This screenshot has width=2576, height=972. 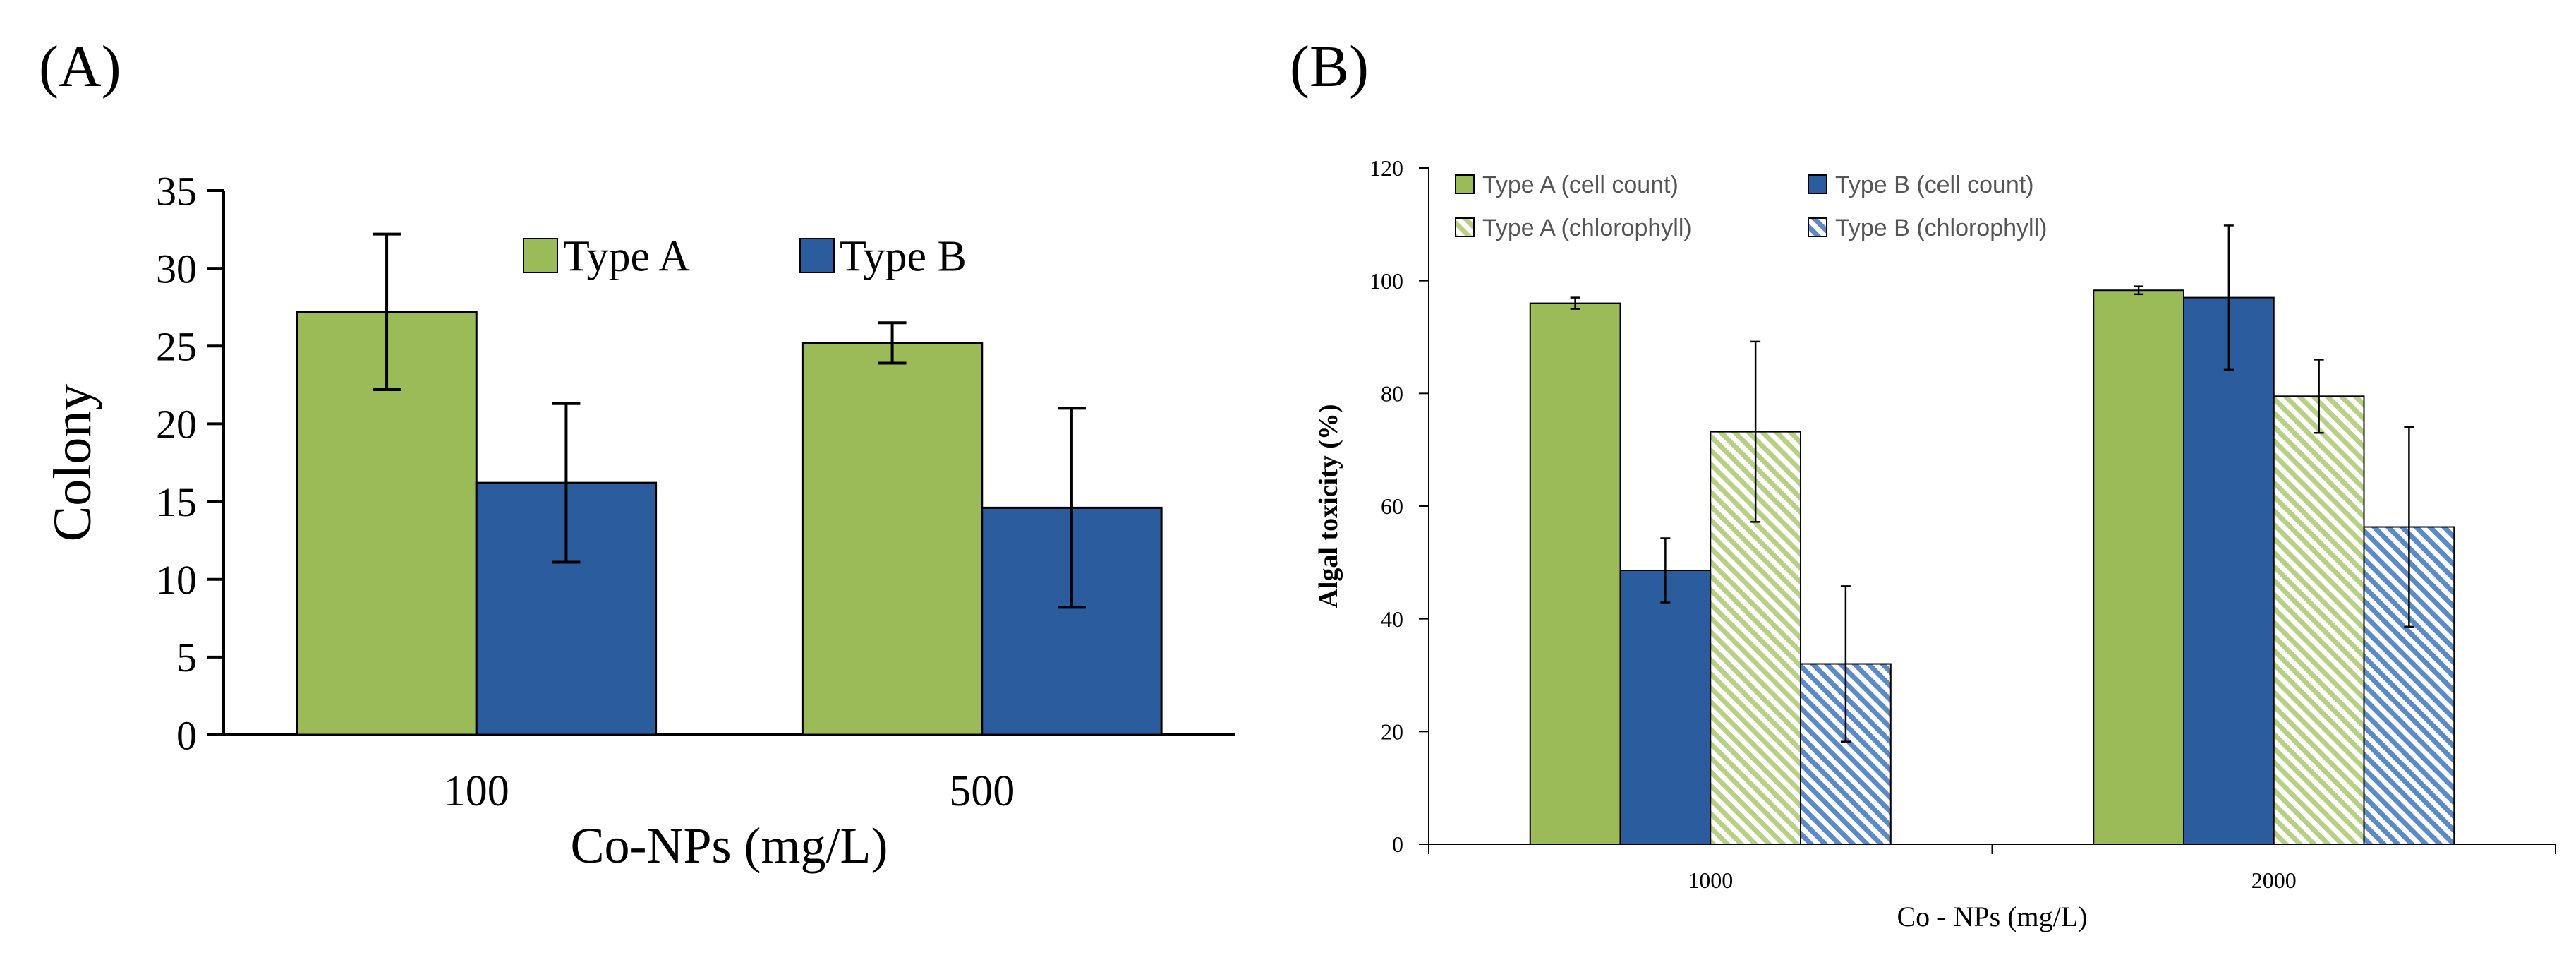 I want to click on x-tick-label: 100, so click(x=477, y=791).